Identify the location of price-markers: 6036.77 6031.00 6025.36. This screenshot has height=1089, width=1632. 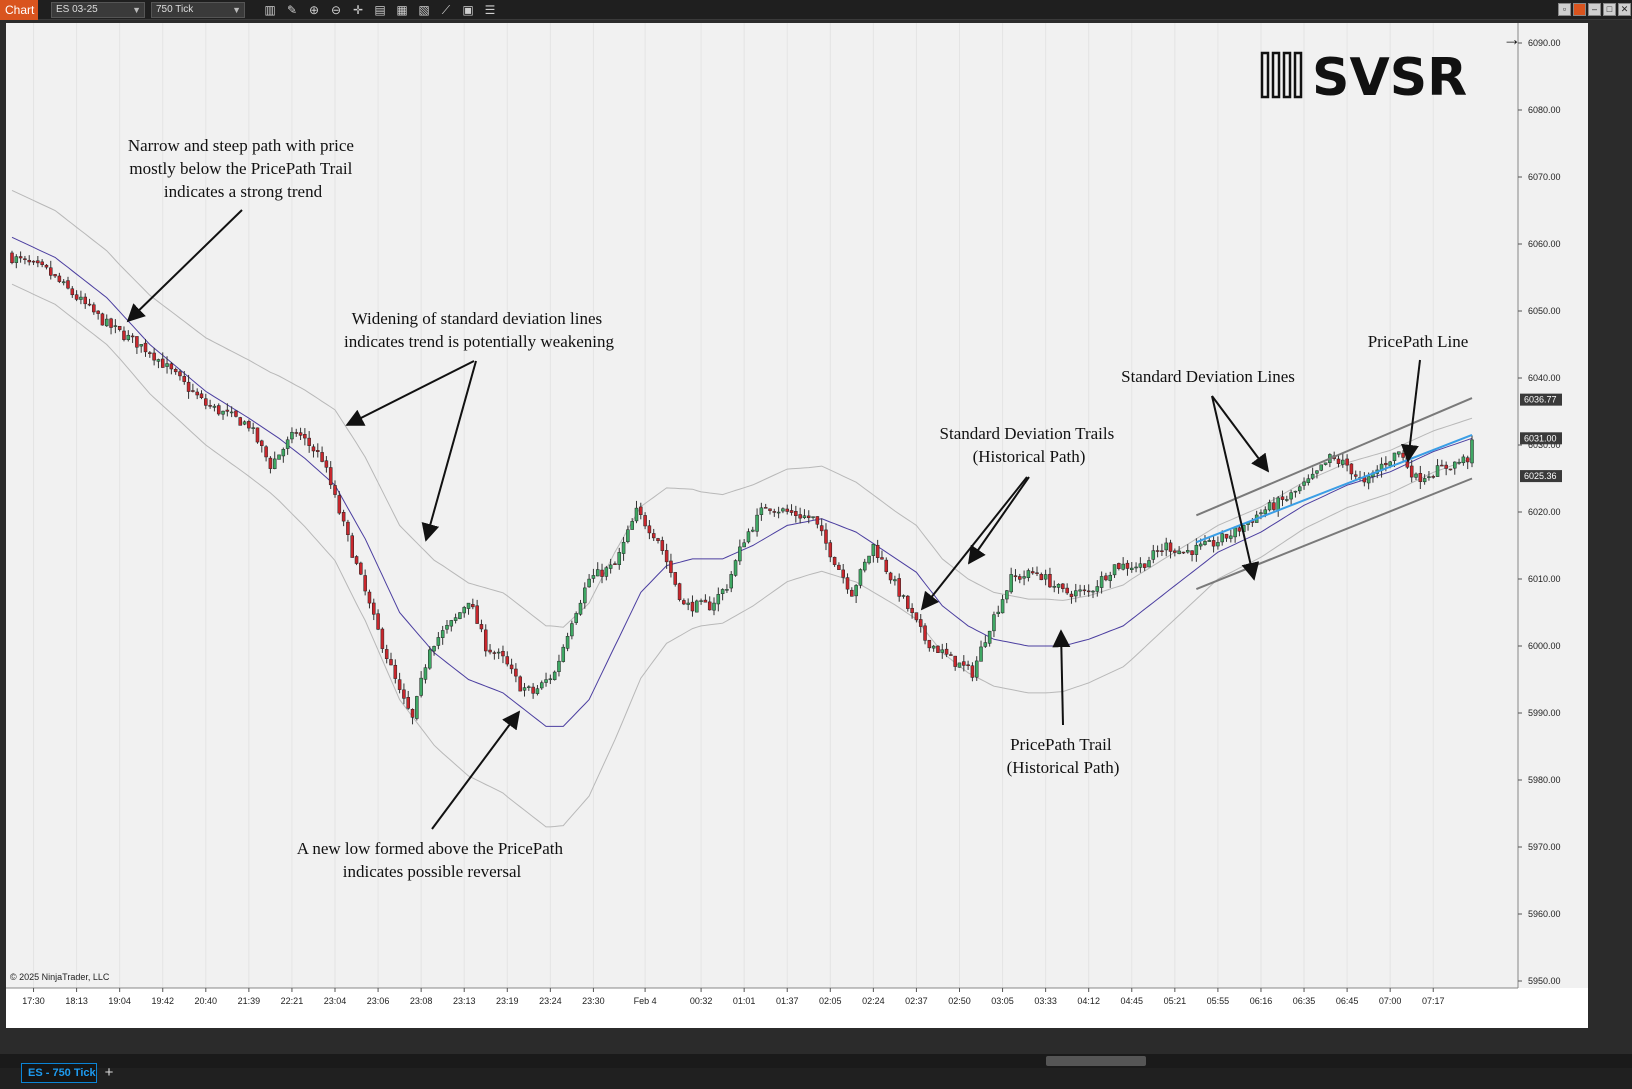
(1541, 438).